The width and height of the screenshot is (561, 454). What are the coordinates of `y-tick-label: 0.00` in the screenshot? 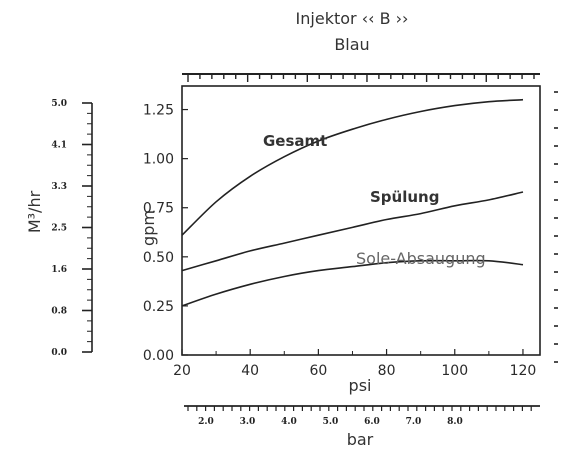 It's located at (158, 356).